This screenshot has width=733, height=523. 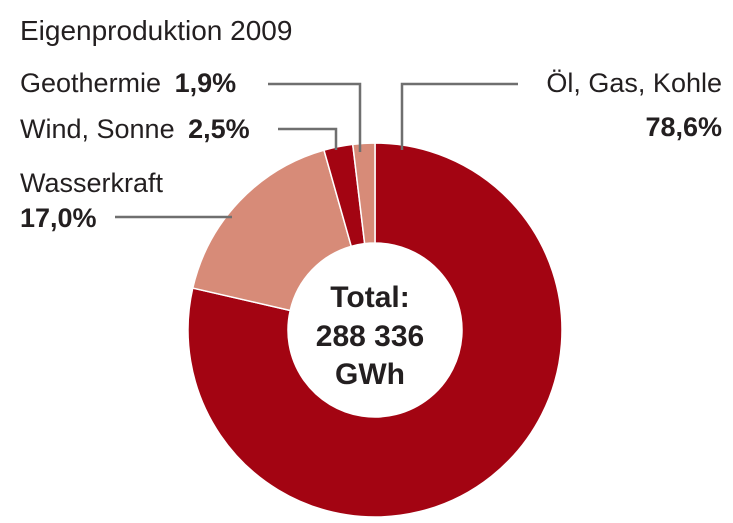 I want to click on leader-line-wind-sonne, so click(x=308, y=138).